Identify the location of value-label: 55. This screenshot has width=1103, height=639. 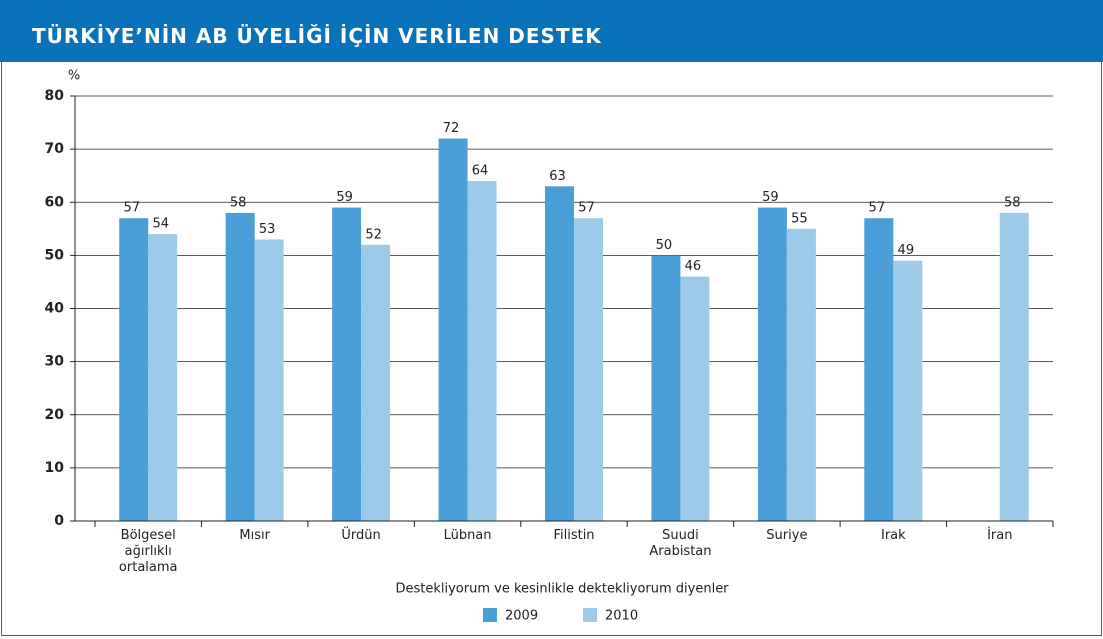
(799, 218).